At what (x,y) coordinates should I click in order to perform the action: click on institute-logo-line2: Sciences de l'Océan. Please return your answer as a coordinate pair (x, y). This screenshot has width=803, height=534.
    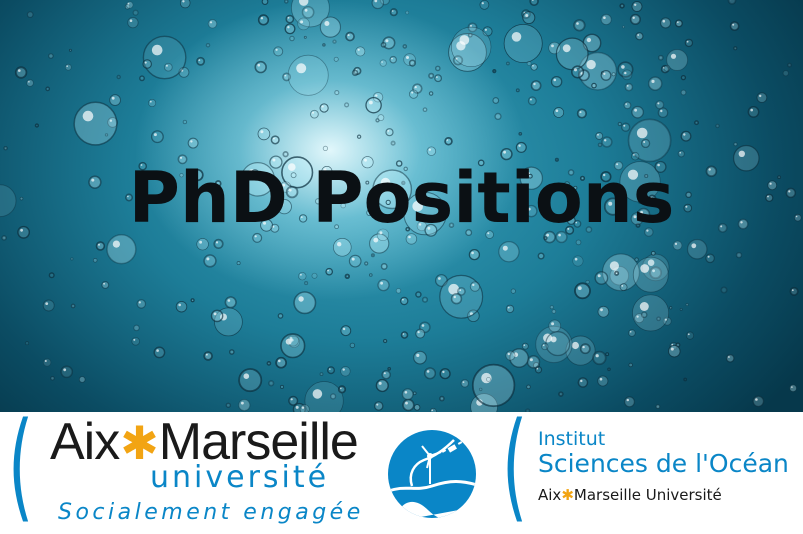
    Looking at the image, I should click on (663, 464).